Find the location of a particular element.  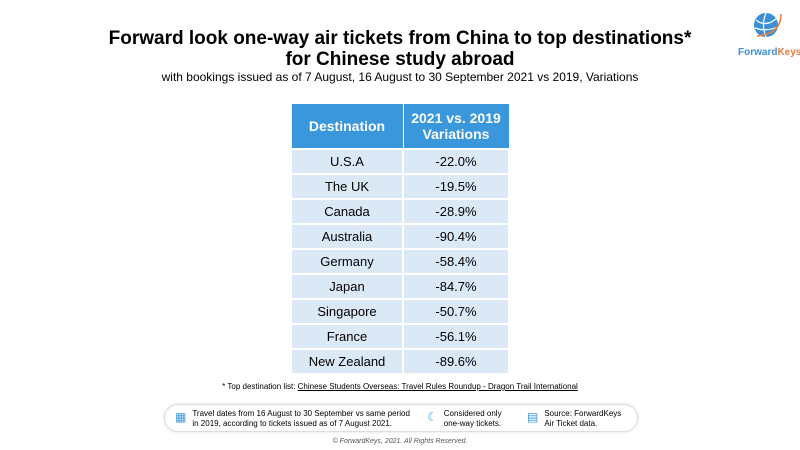

destination-cell: Canada is located at coordinates (347, 211).